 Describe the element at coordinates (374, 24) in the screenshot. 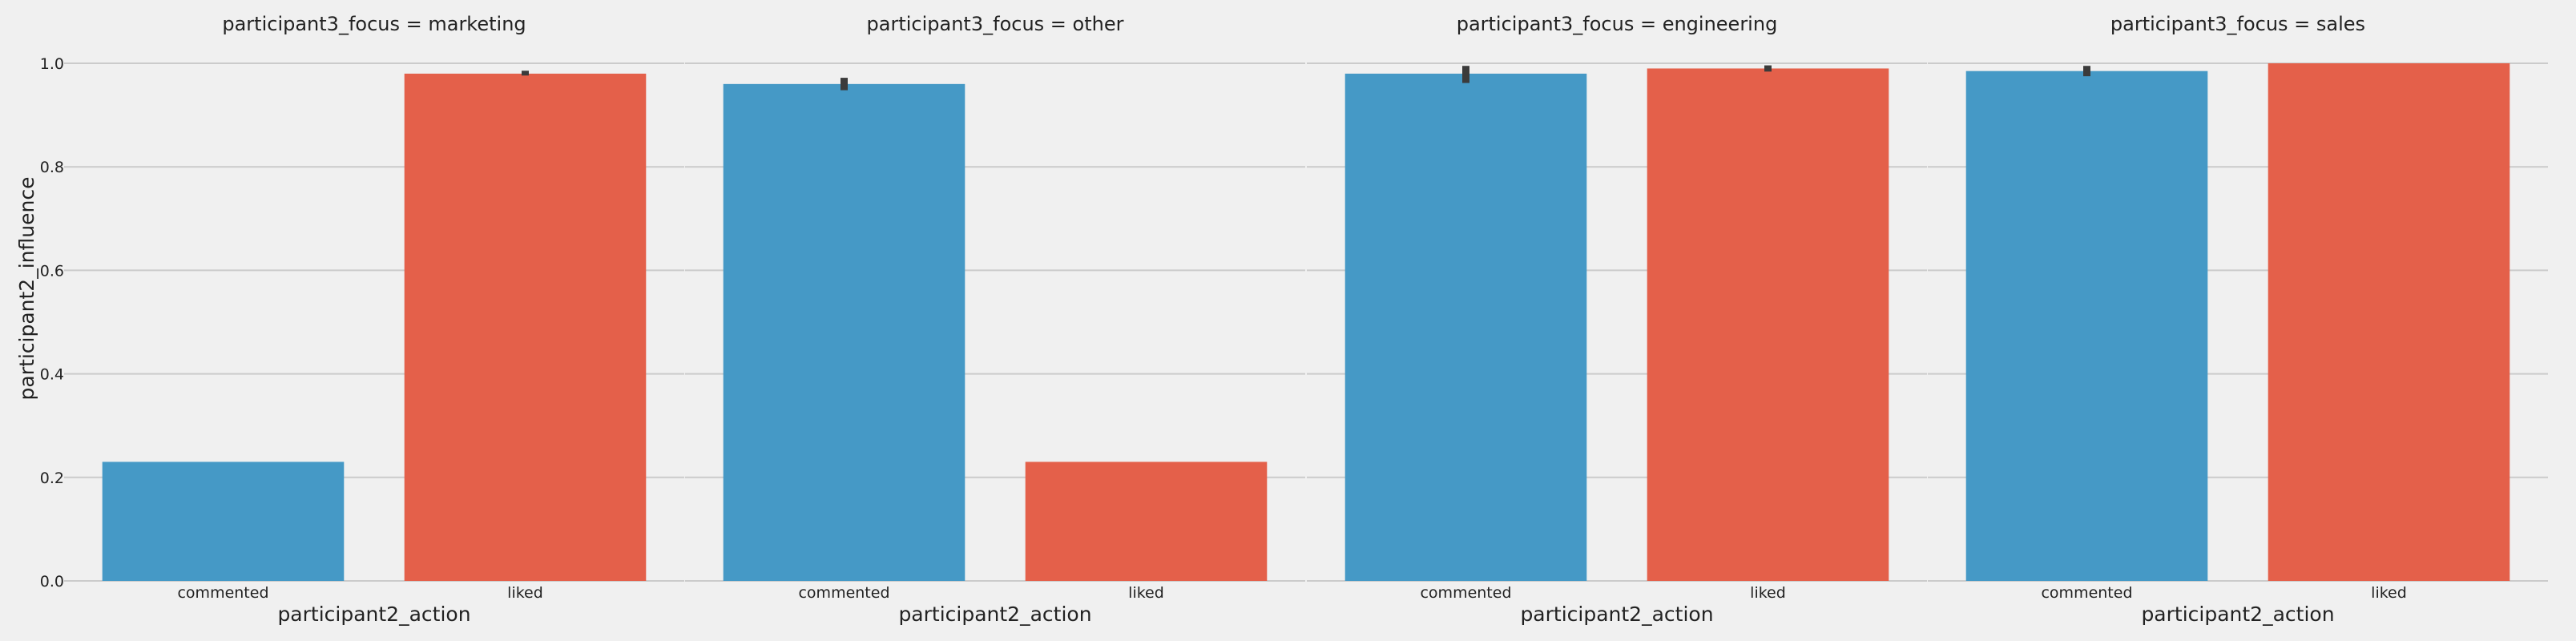

I see `facet-title: participant3_focus = marketing` at that location.